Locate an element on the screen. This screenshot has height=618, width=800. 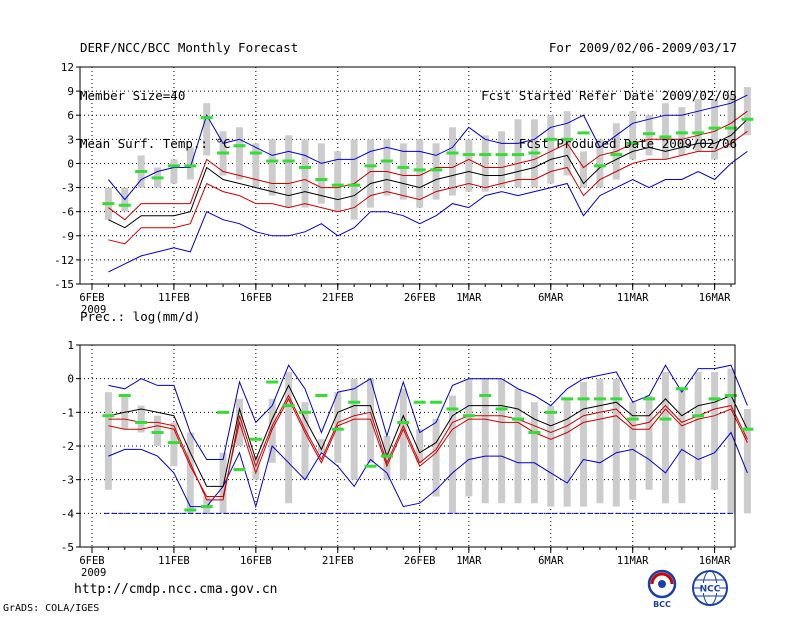
ncc-logo: NCC is located at coordinates (710, 588).